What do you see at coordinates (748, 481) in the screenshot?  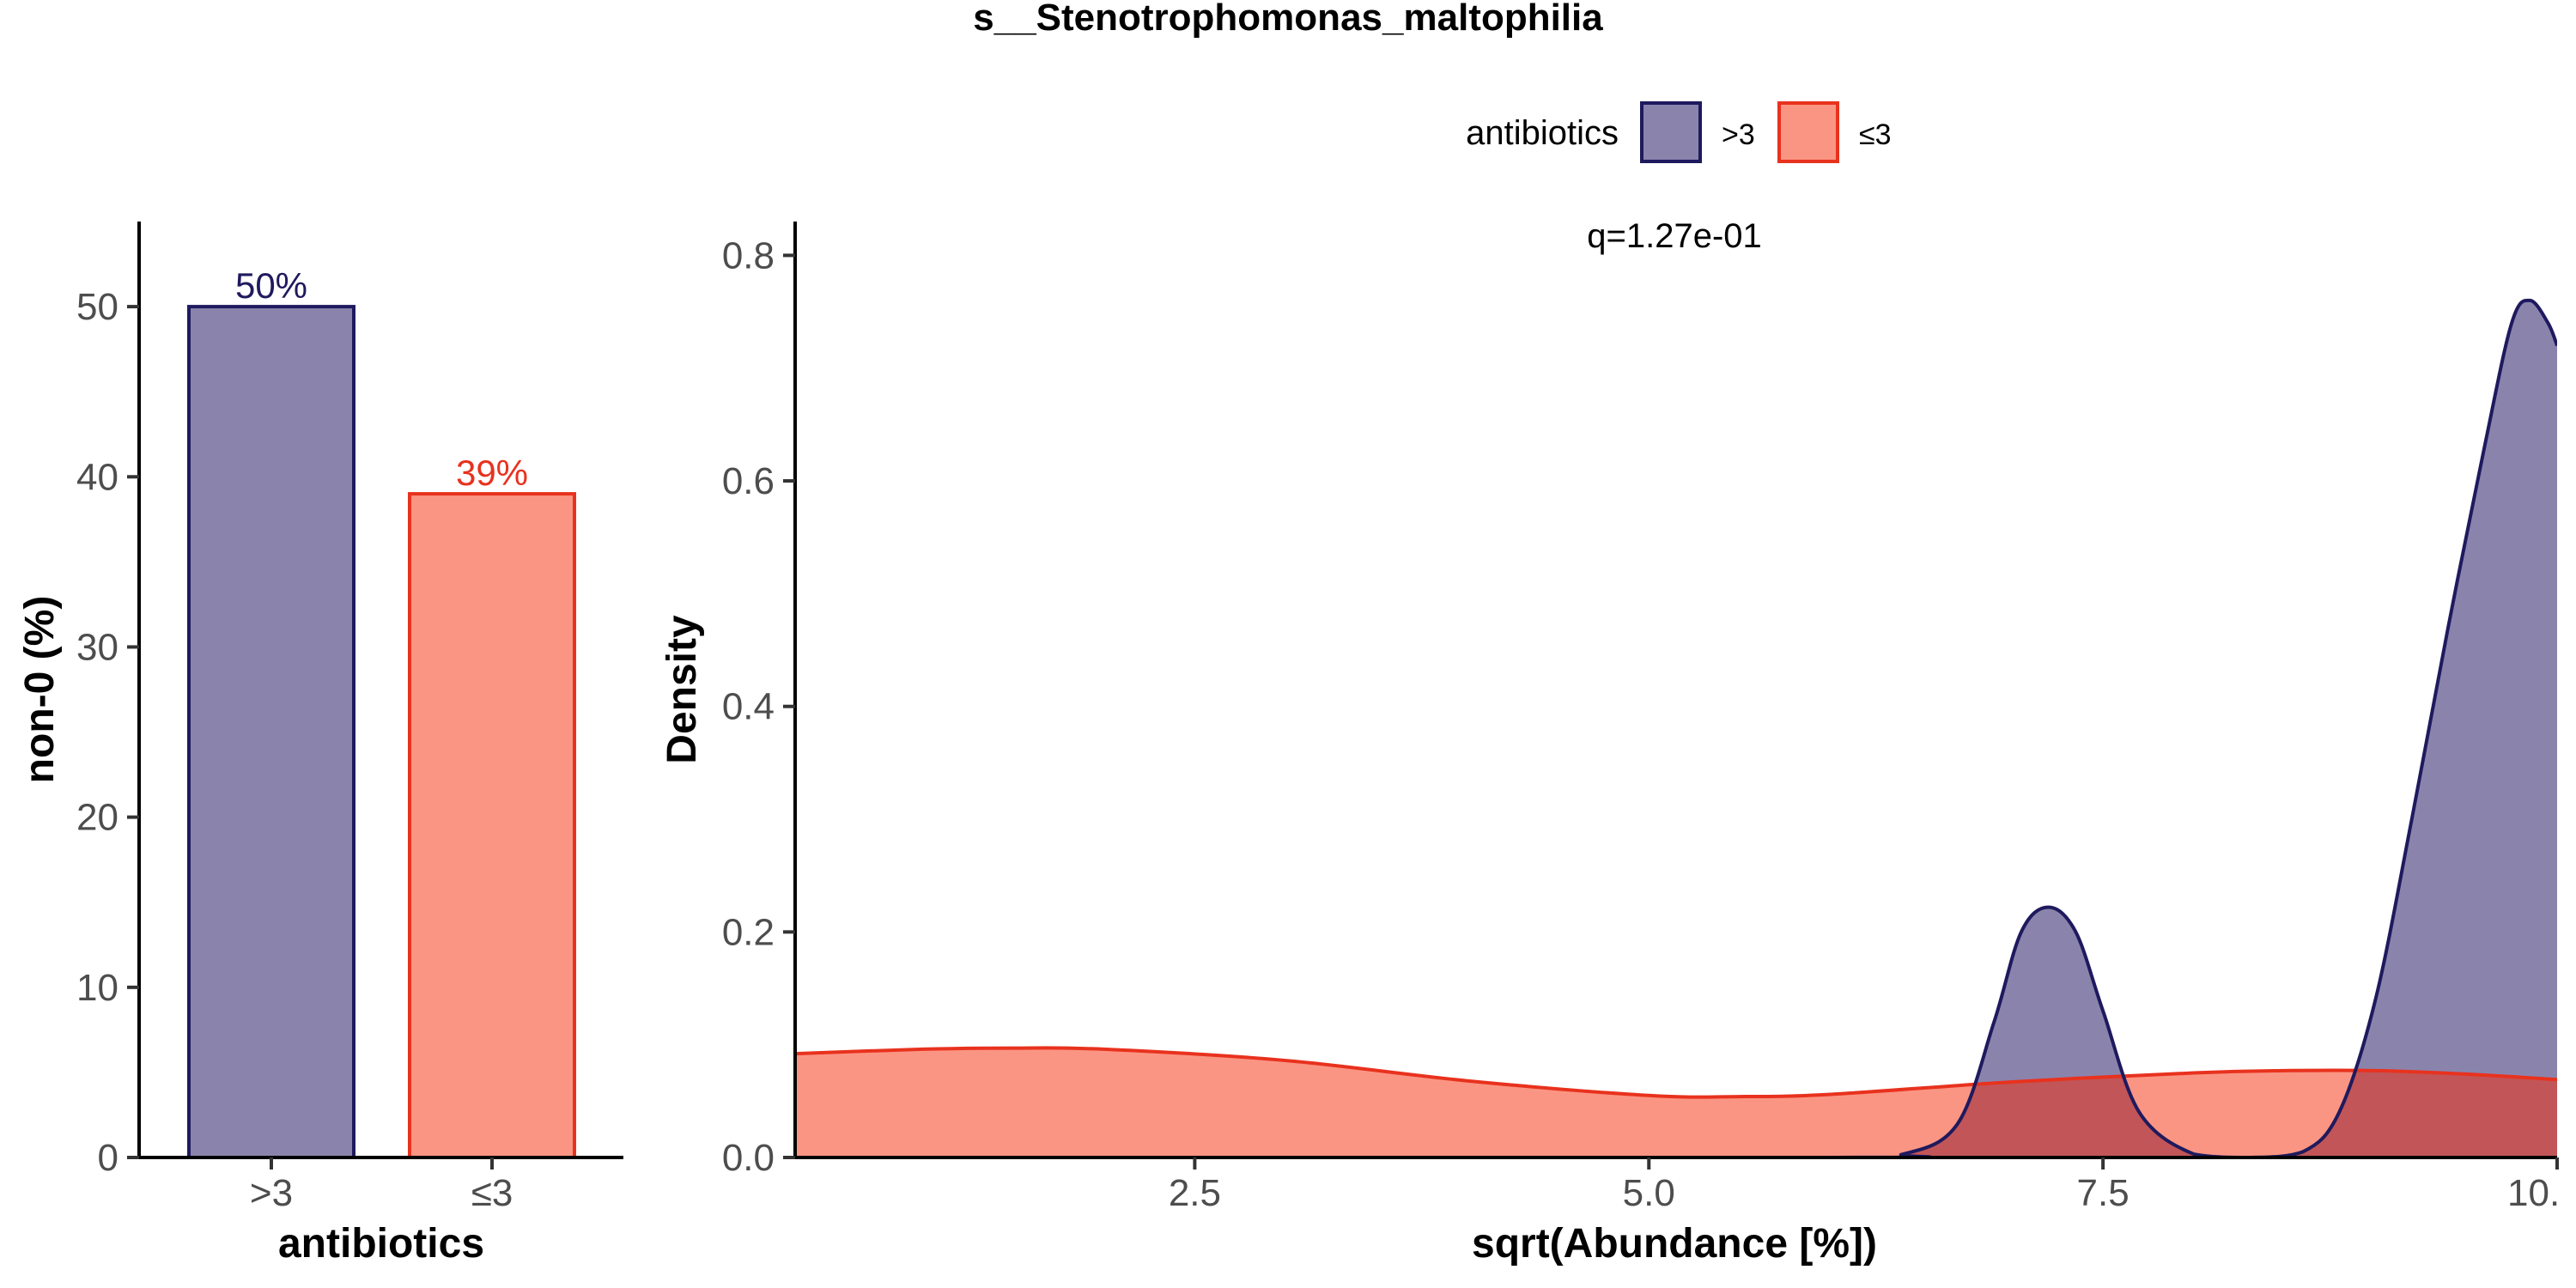 I see `density-y-tick-label-3: 0.6` at bounding box center [748, 481].